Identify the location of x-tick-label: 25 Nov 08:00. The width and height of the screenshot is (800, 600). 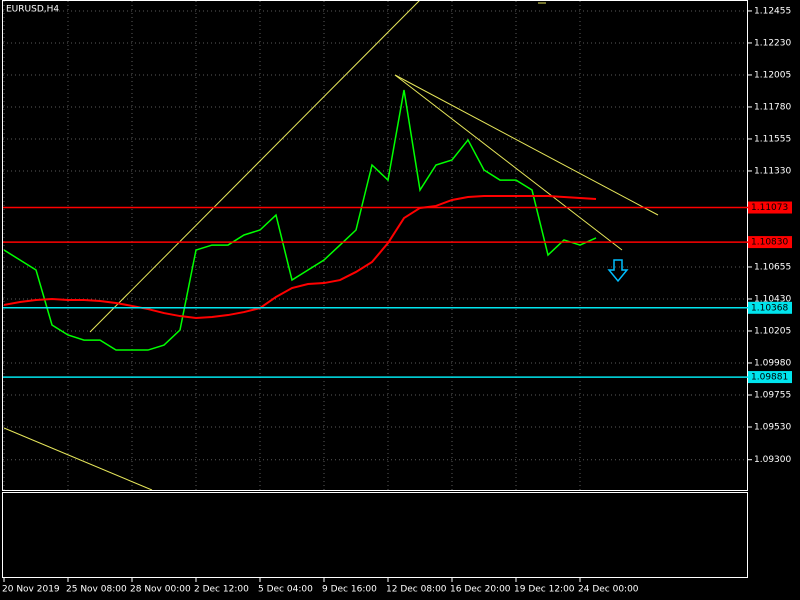
(96, 590).